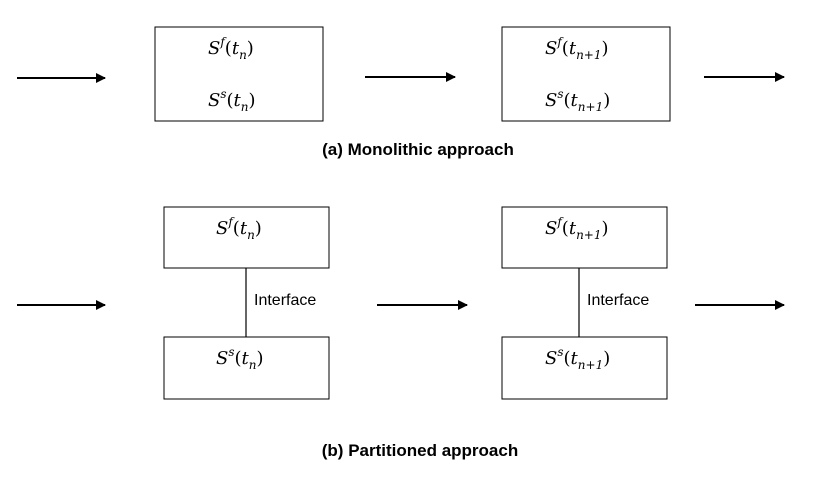 Image resolution: width=815 pixels, height=477 pixels. I want to click on part-fluid-box-tn1, so click(584, 237).